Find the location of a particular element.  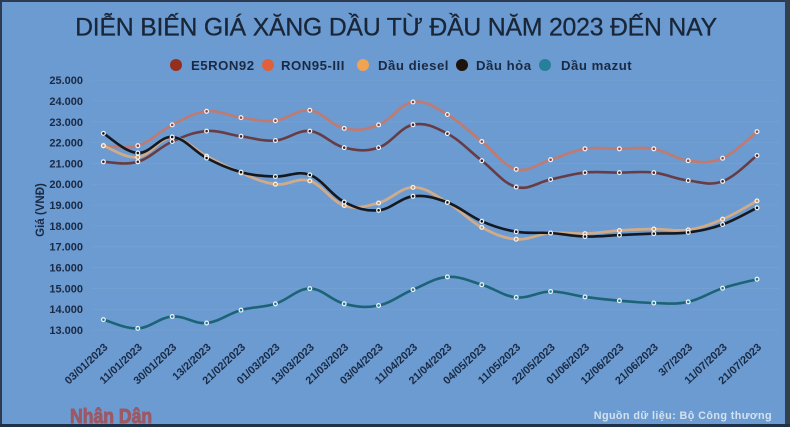

svg-text: Nhân Dân is located at coordinates (111, 416).